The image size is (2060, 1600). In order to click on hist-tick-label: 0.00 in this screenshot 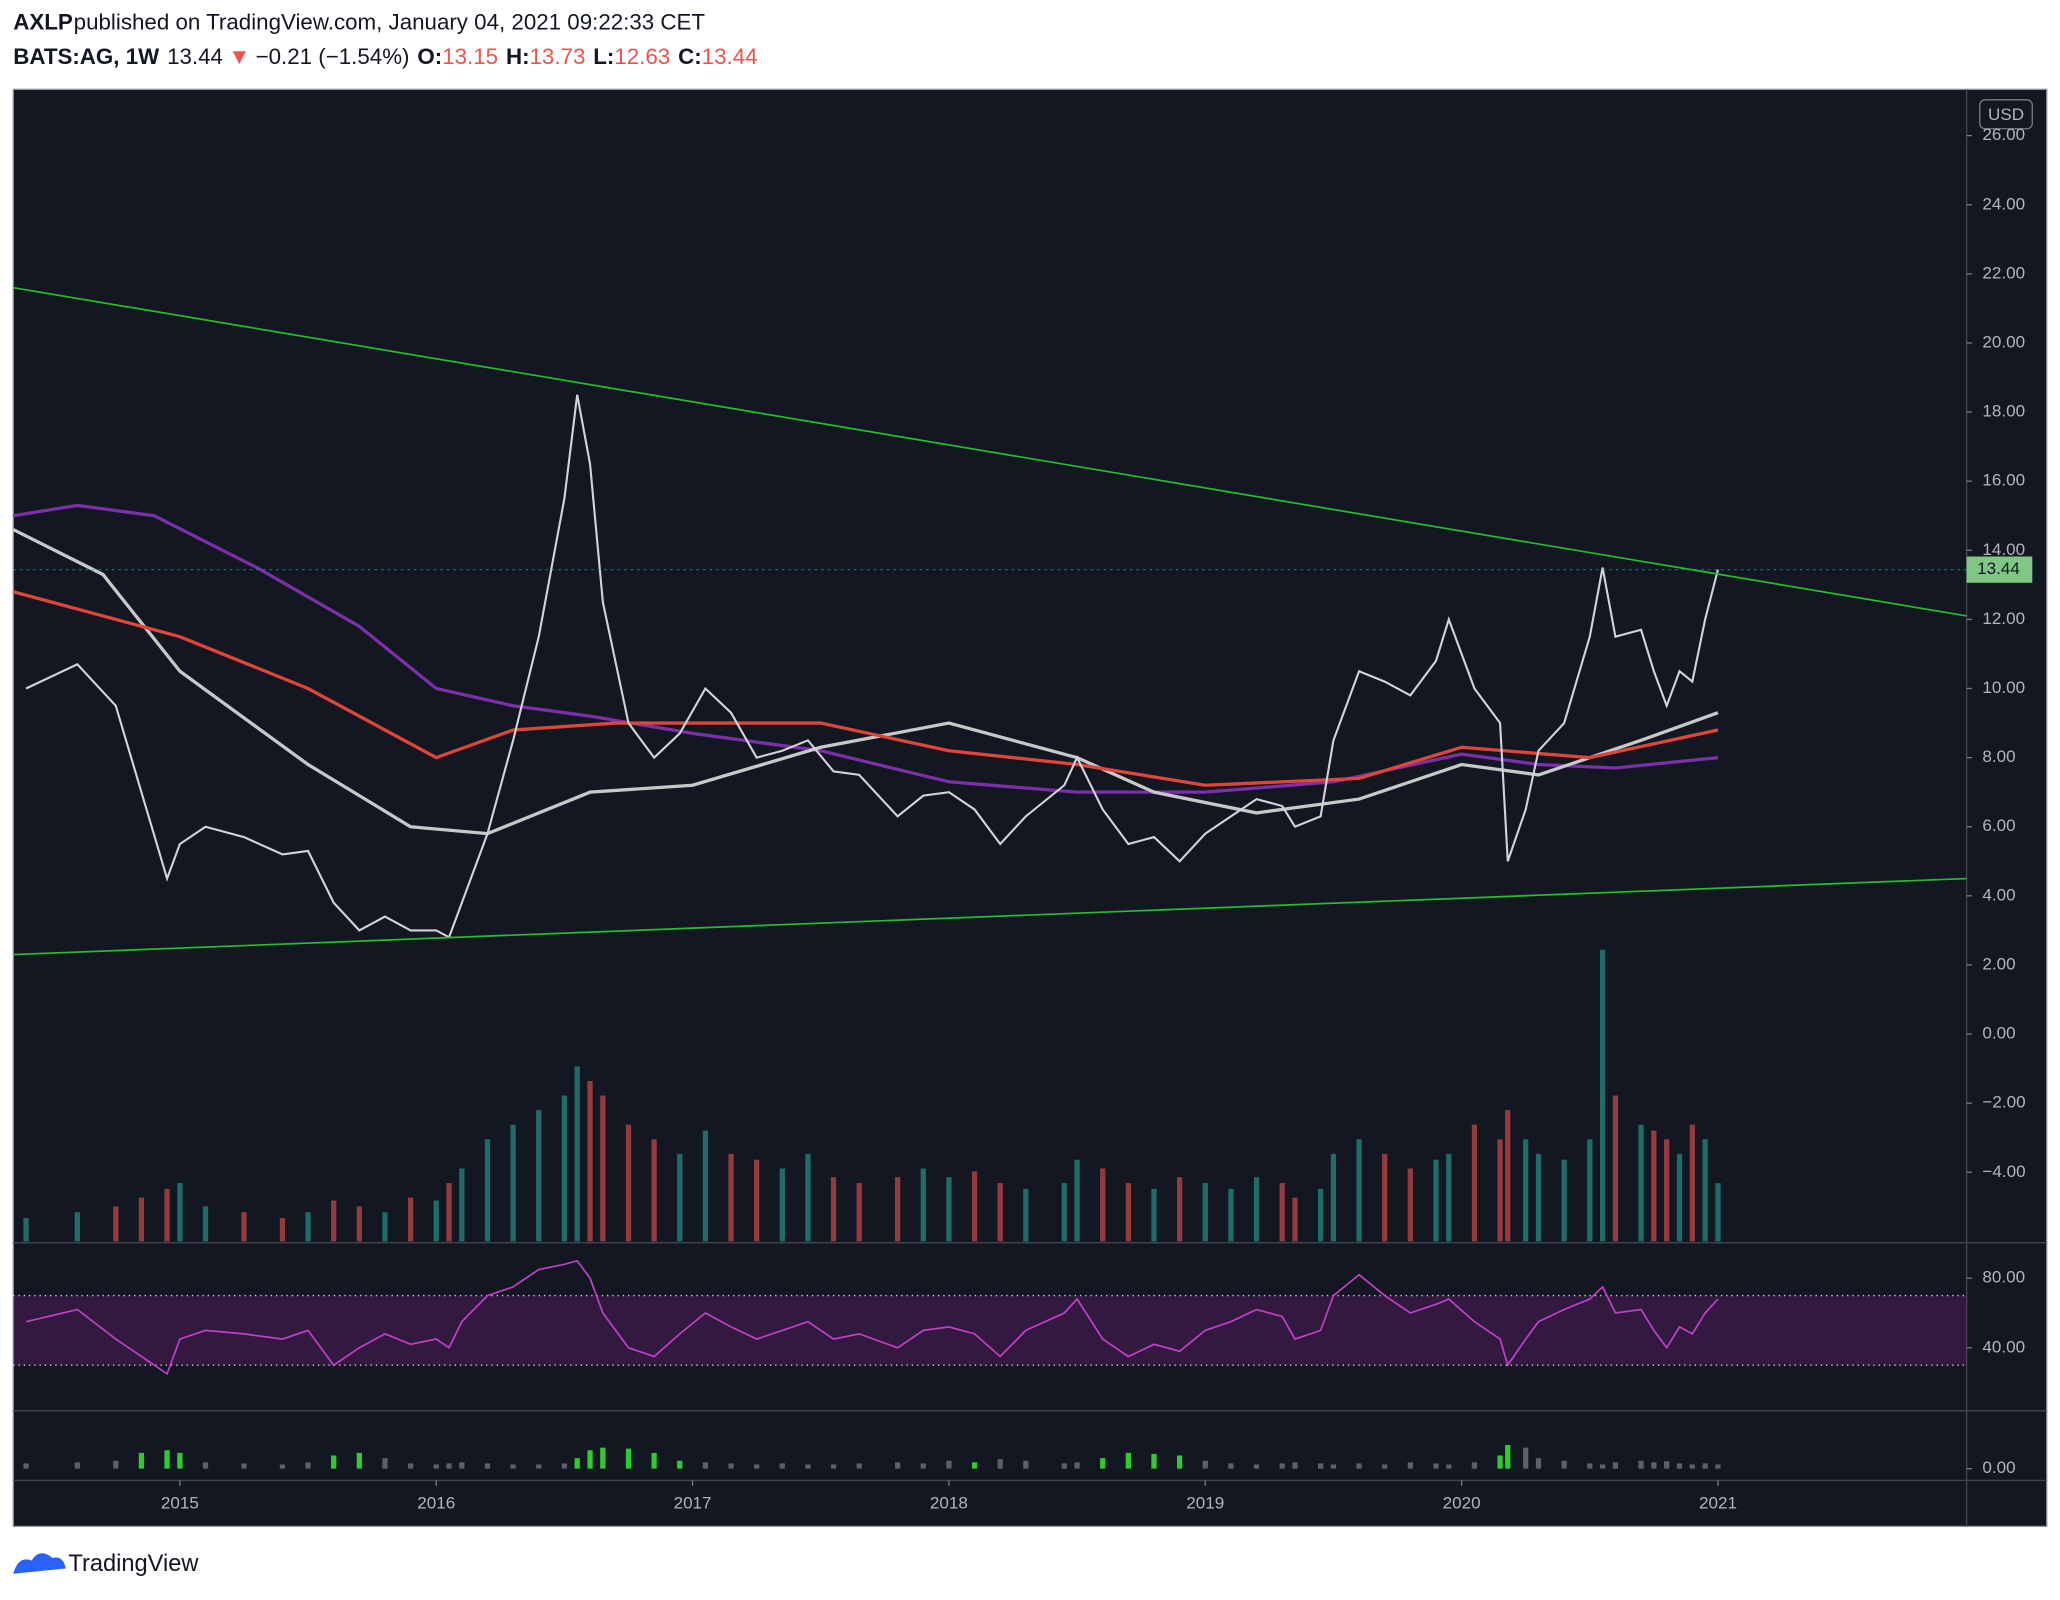, I will do `click(1998, 1467)`.